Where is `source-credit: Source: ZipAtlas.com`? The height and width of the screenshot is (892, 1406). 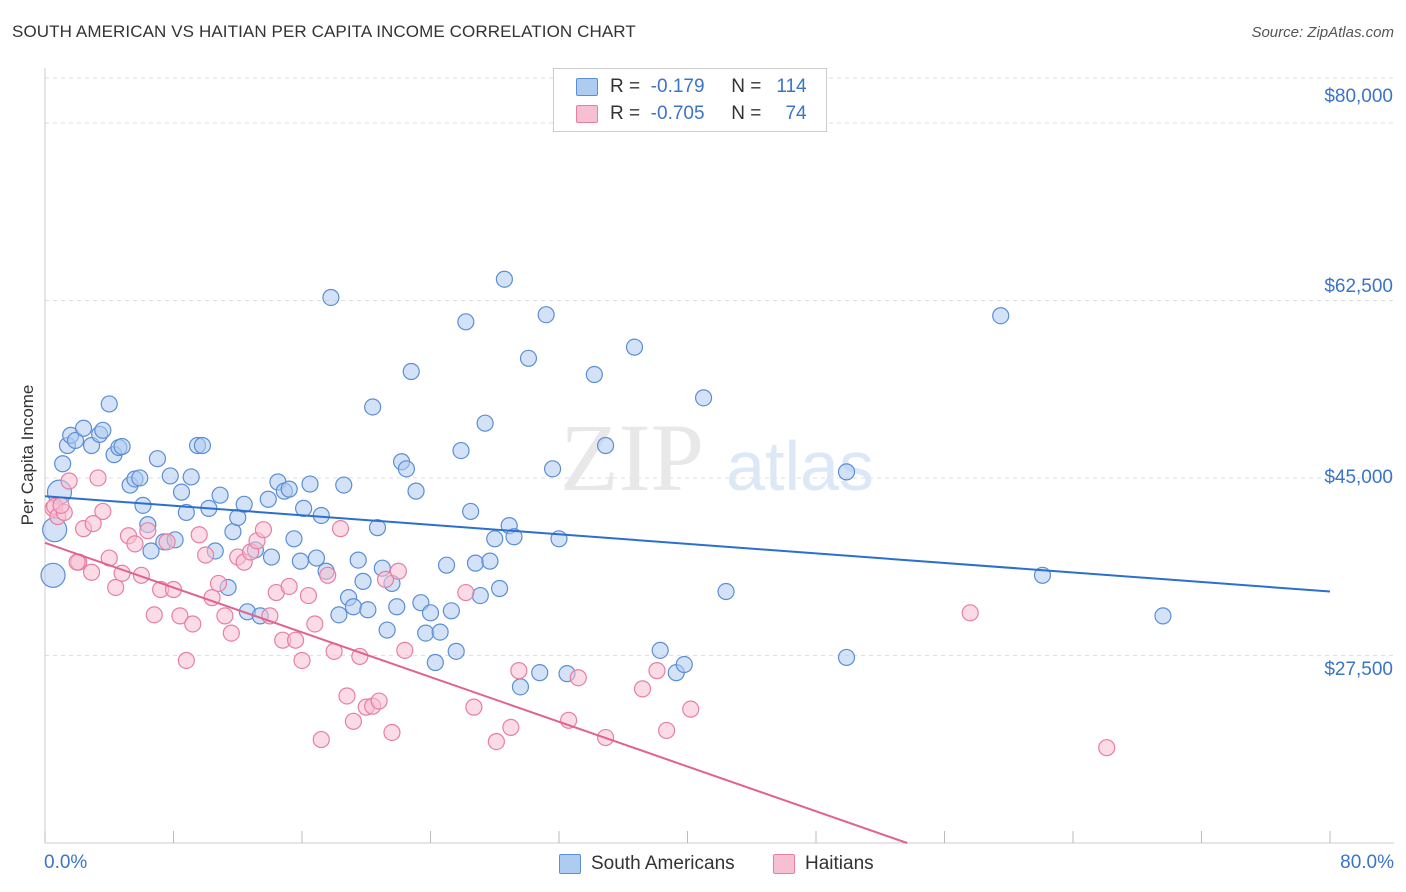
source-credit: Source: ZipAtlas.com is located at coordinates (1322, 32).